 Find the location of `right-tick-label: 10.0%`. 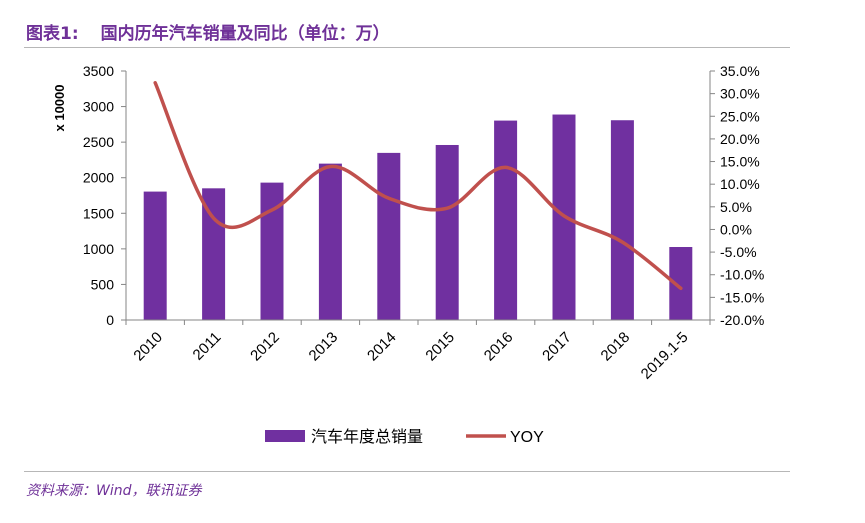

right-tick-label: 10.0% is located at coordinates (740, 184).